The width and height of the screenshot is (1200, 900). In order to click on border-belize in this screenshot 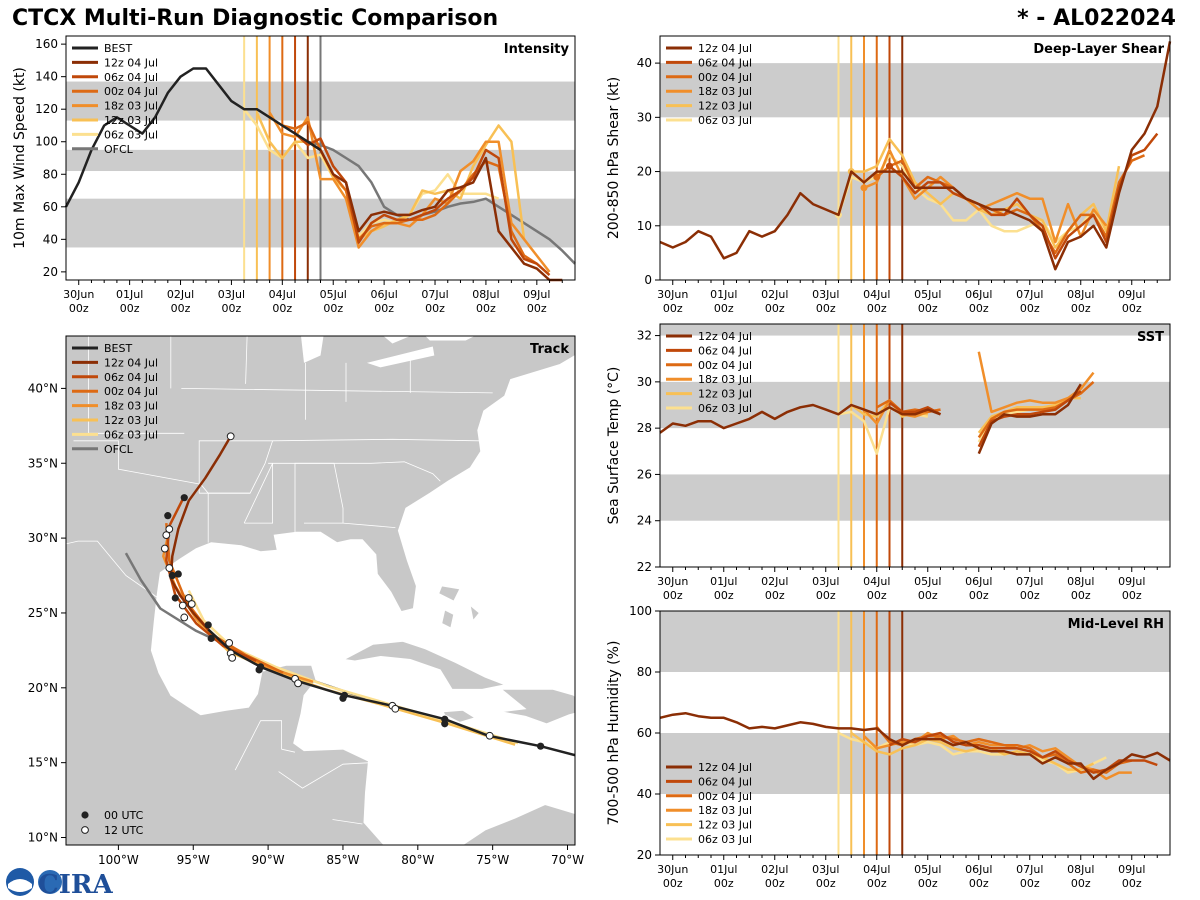, I will do `click(288, 750)`.